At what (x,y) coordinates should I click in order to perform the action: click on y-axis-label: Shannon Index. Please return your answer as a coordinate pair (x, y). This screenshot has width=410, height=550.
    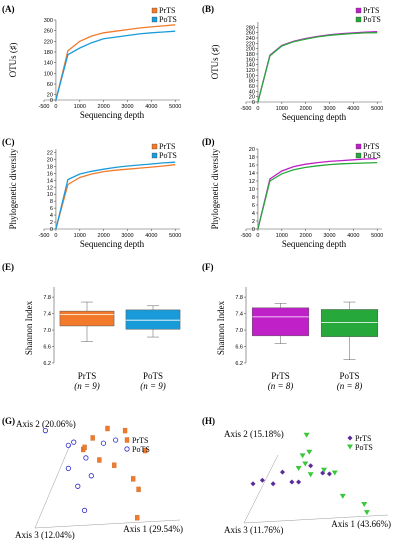
    Looking at the image, I should click on (221, 327).